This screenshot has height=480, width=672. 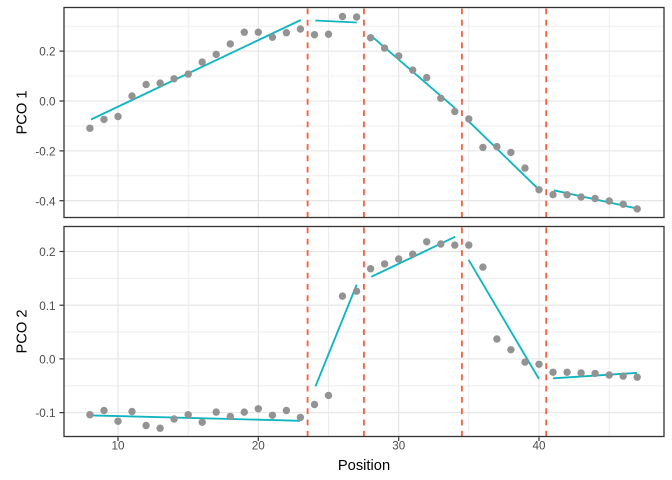 I want to click on svg-text: PCO 1, so click(x=22, y=112).